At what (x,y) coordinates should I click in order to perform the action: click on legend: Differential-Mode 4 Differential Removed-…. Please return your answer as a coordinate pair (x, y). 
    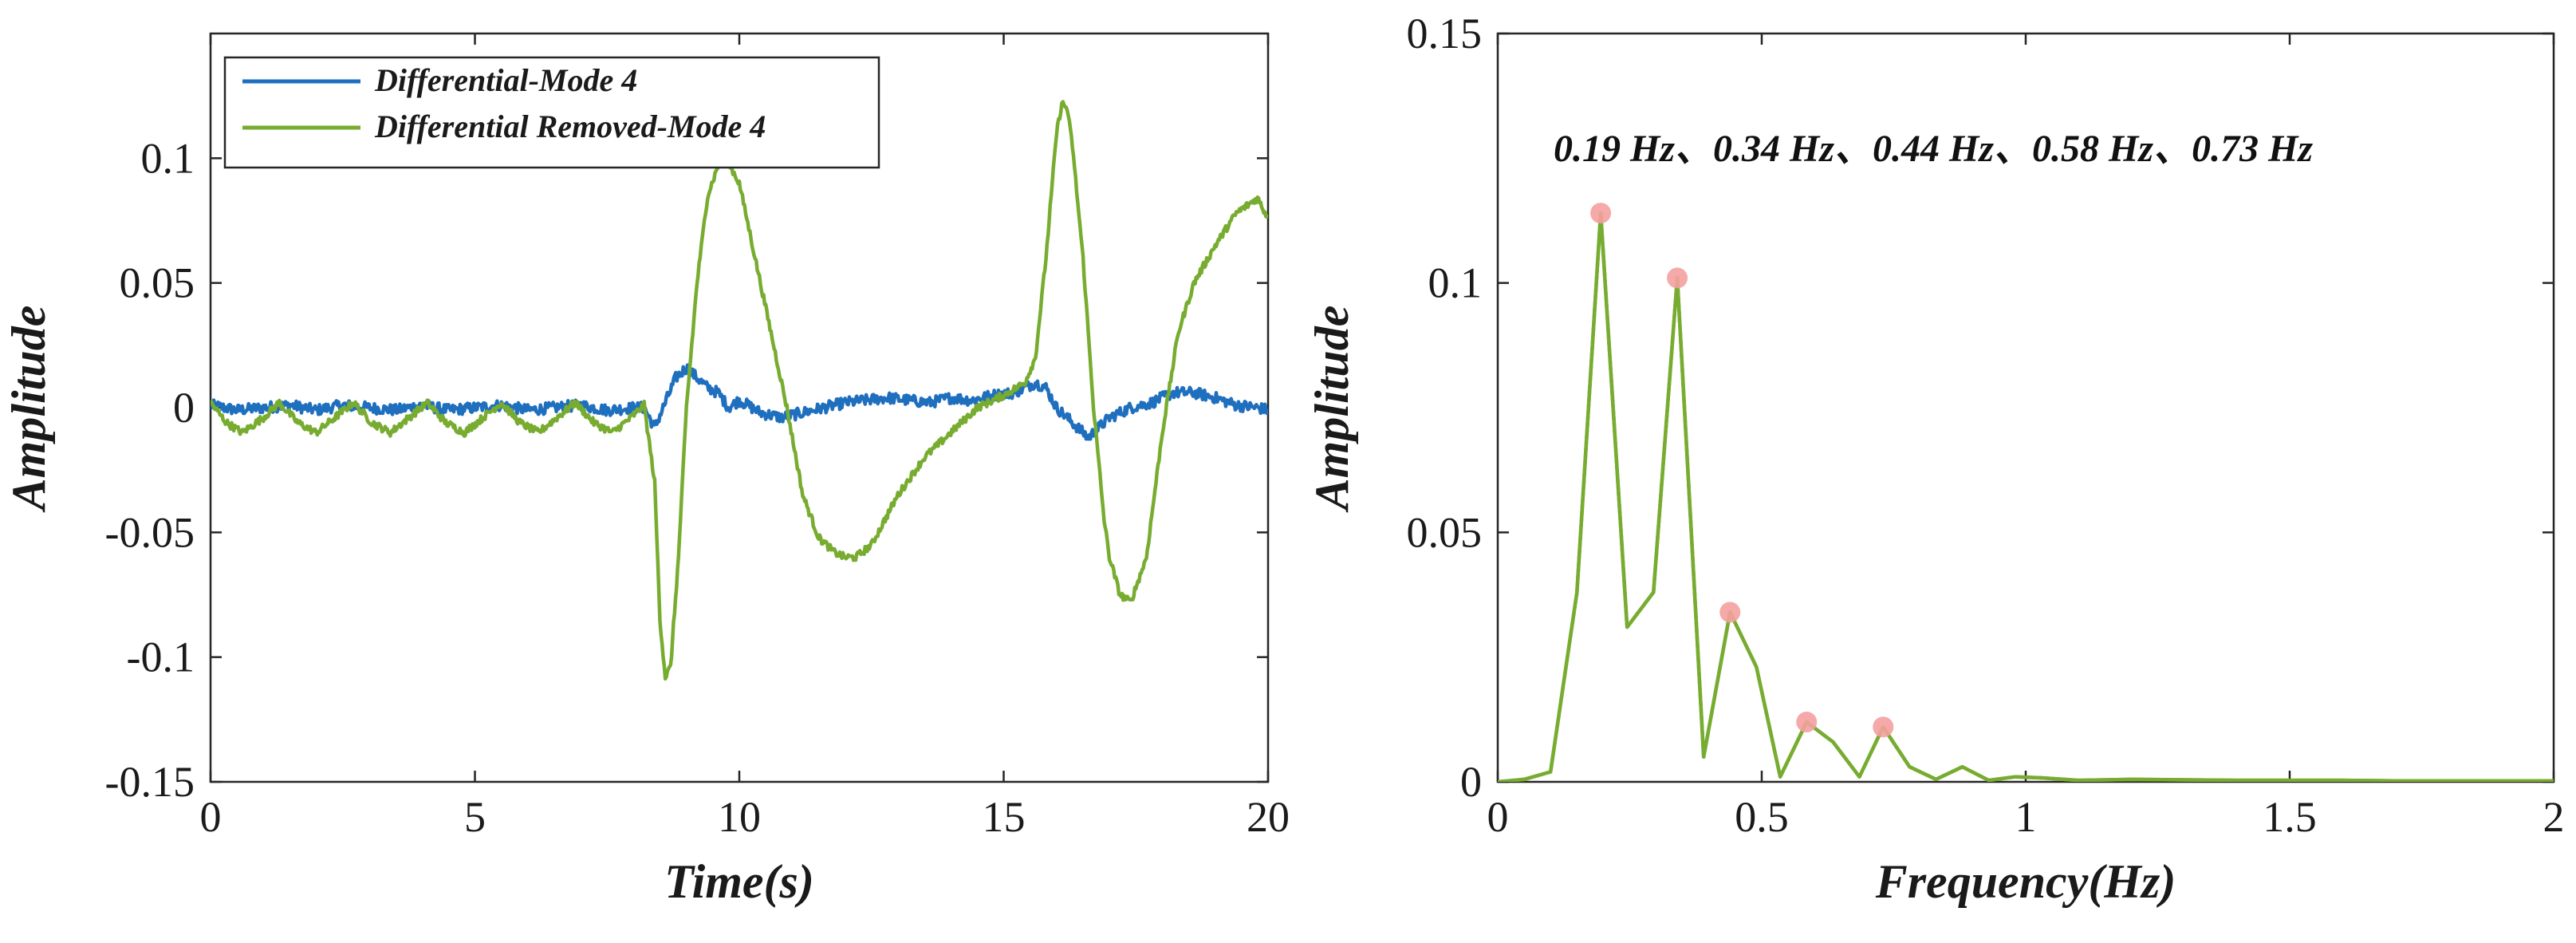
    Looking at the image, I should click on (551, 113).